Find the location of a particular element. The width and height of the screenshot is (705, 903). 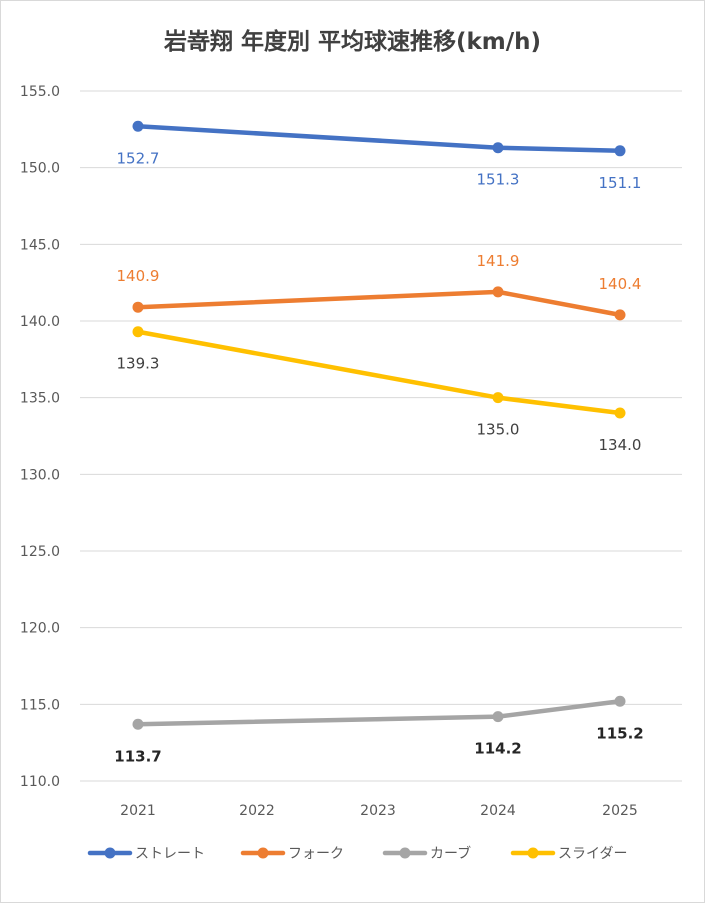

y-tick-label: 125.0 is located at coordinates (40, 552).